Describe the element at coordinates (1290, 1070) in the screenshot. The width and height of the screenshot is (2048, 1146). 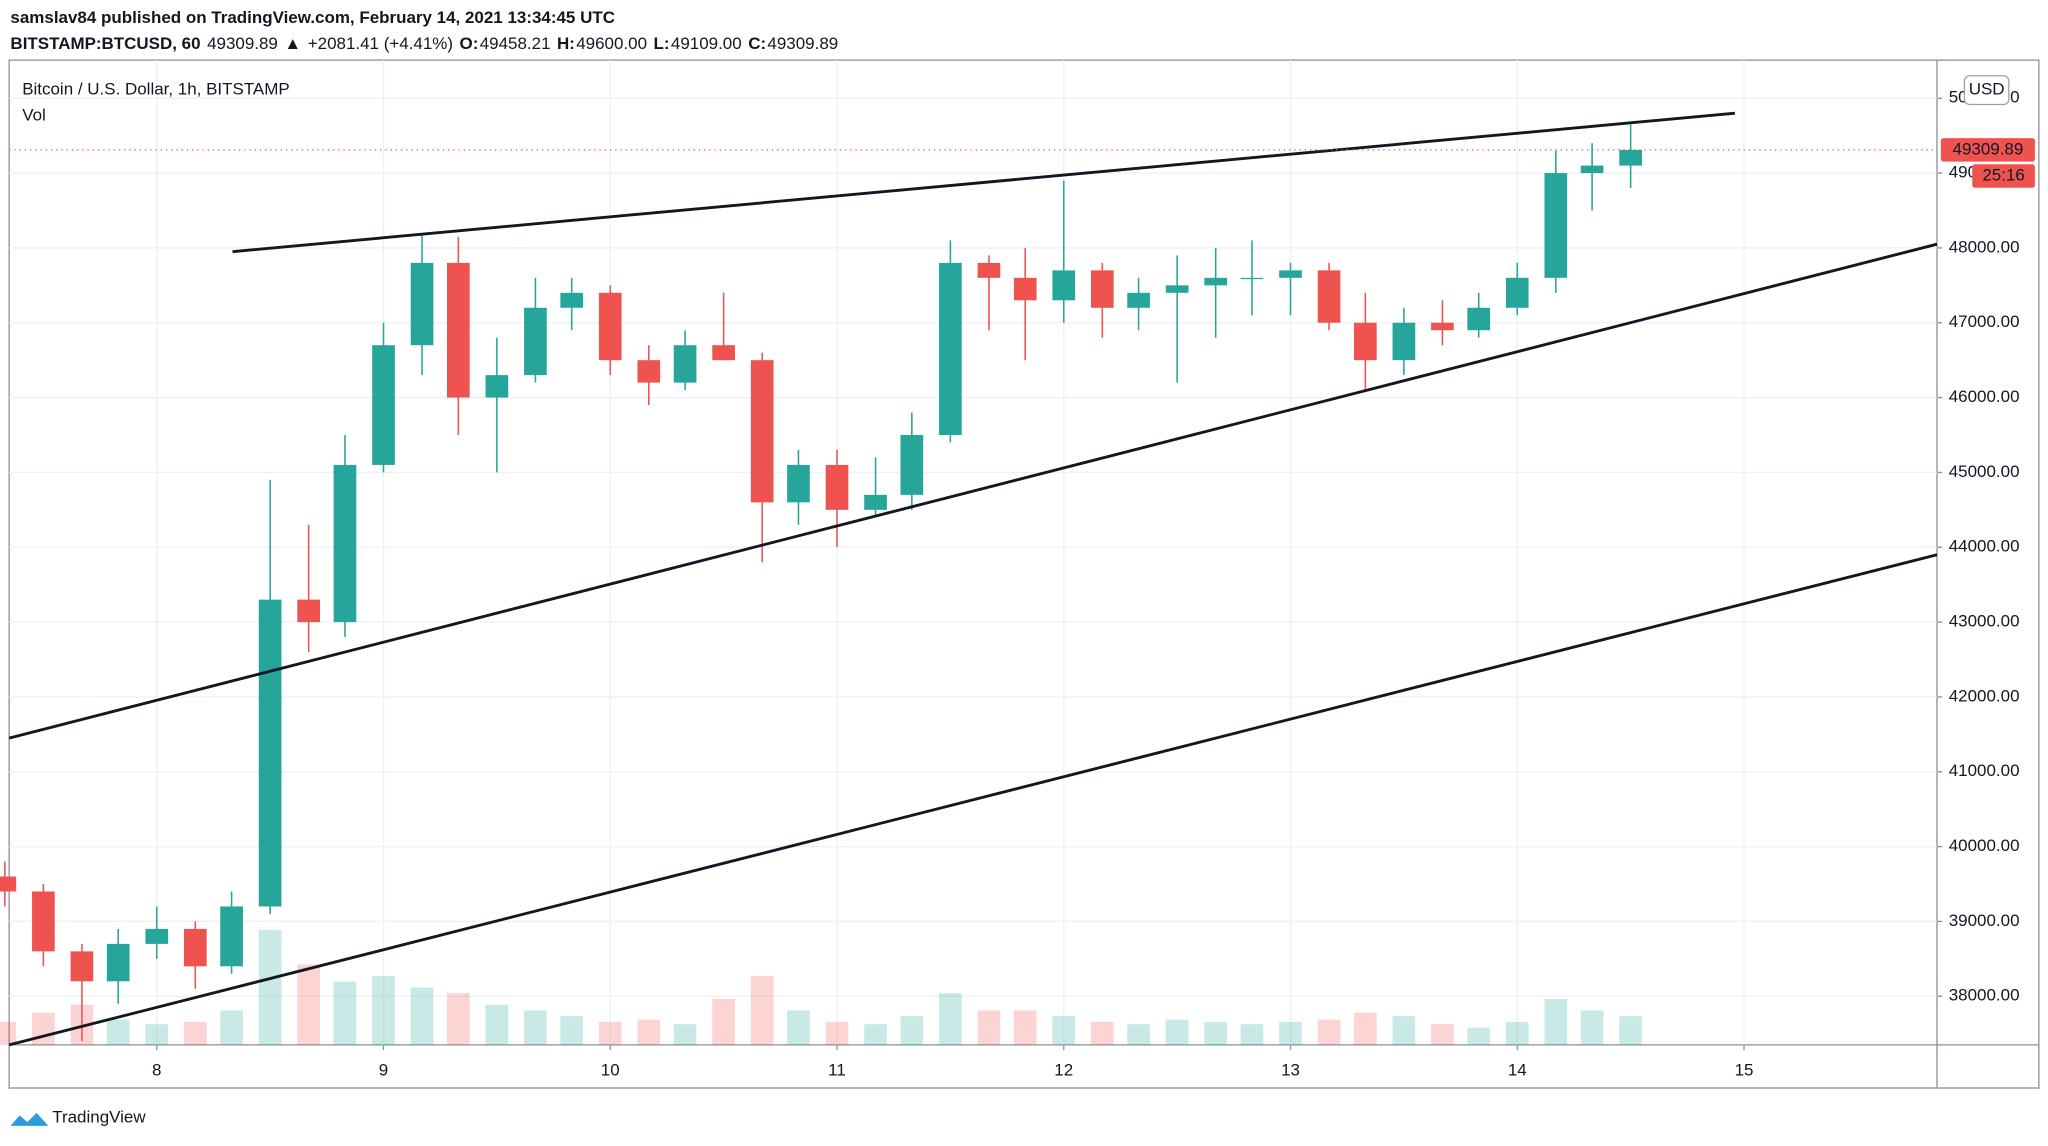
I see `x-tick-label: 13` at that location.